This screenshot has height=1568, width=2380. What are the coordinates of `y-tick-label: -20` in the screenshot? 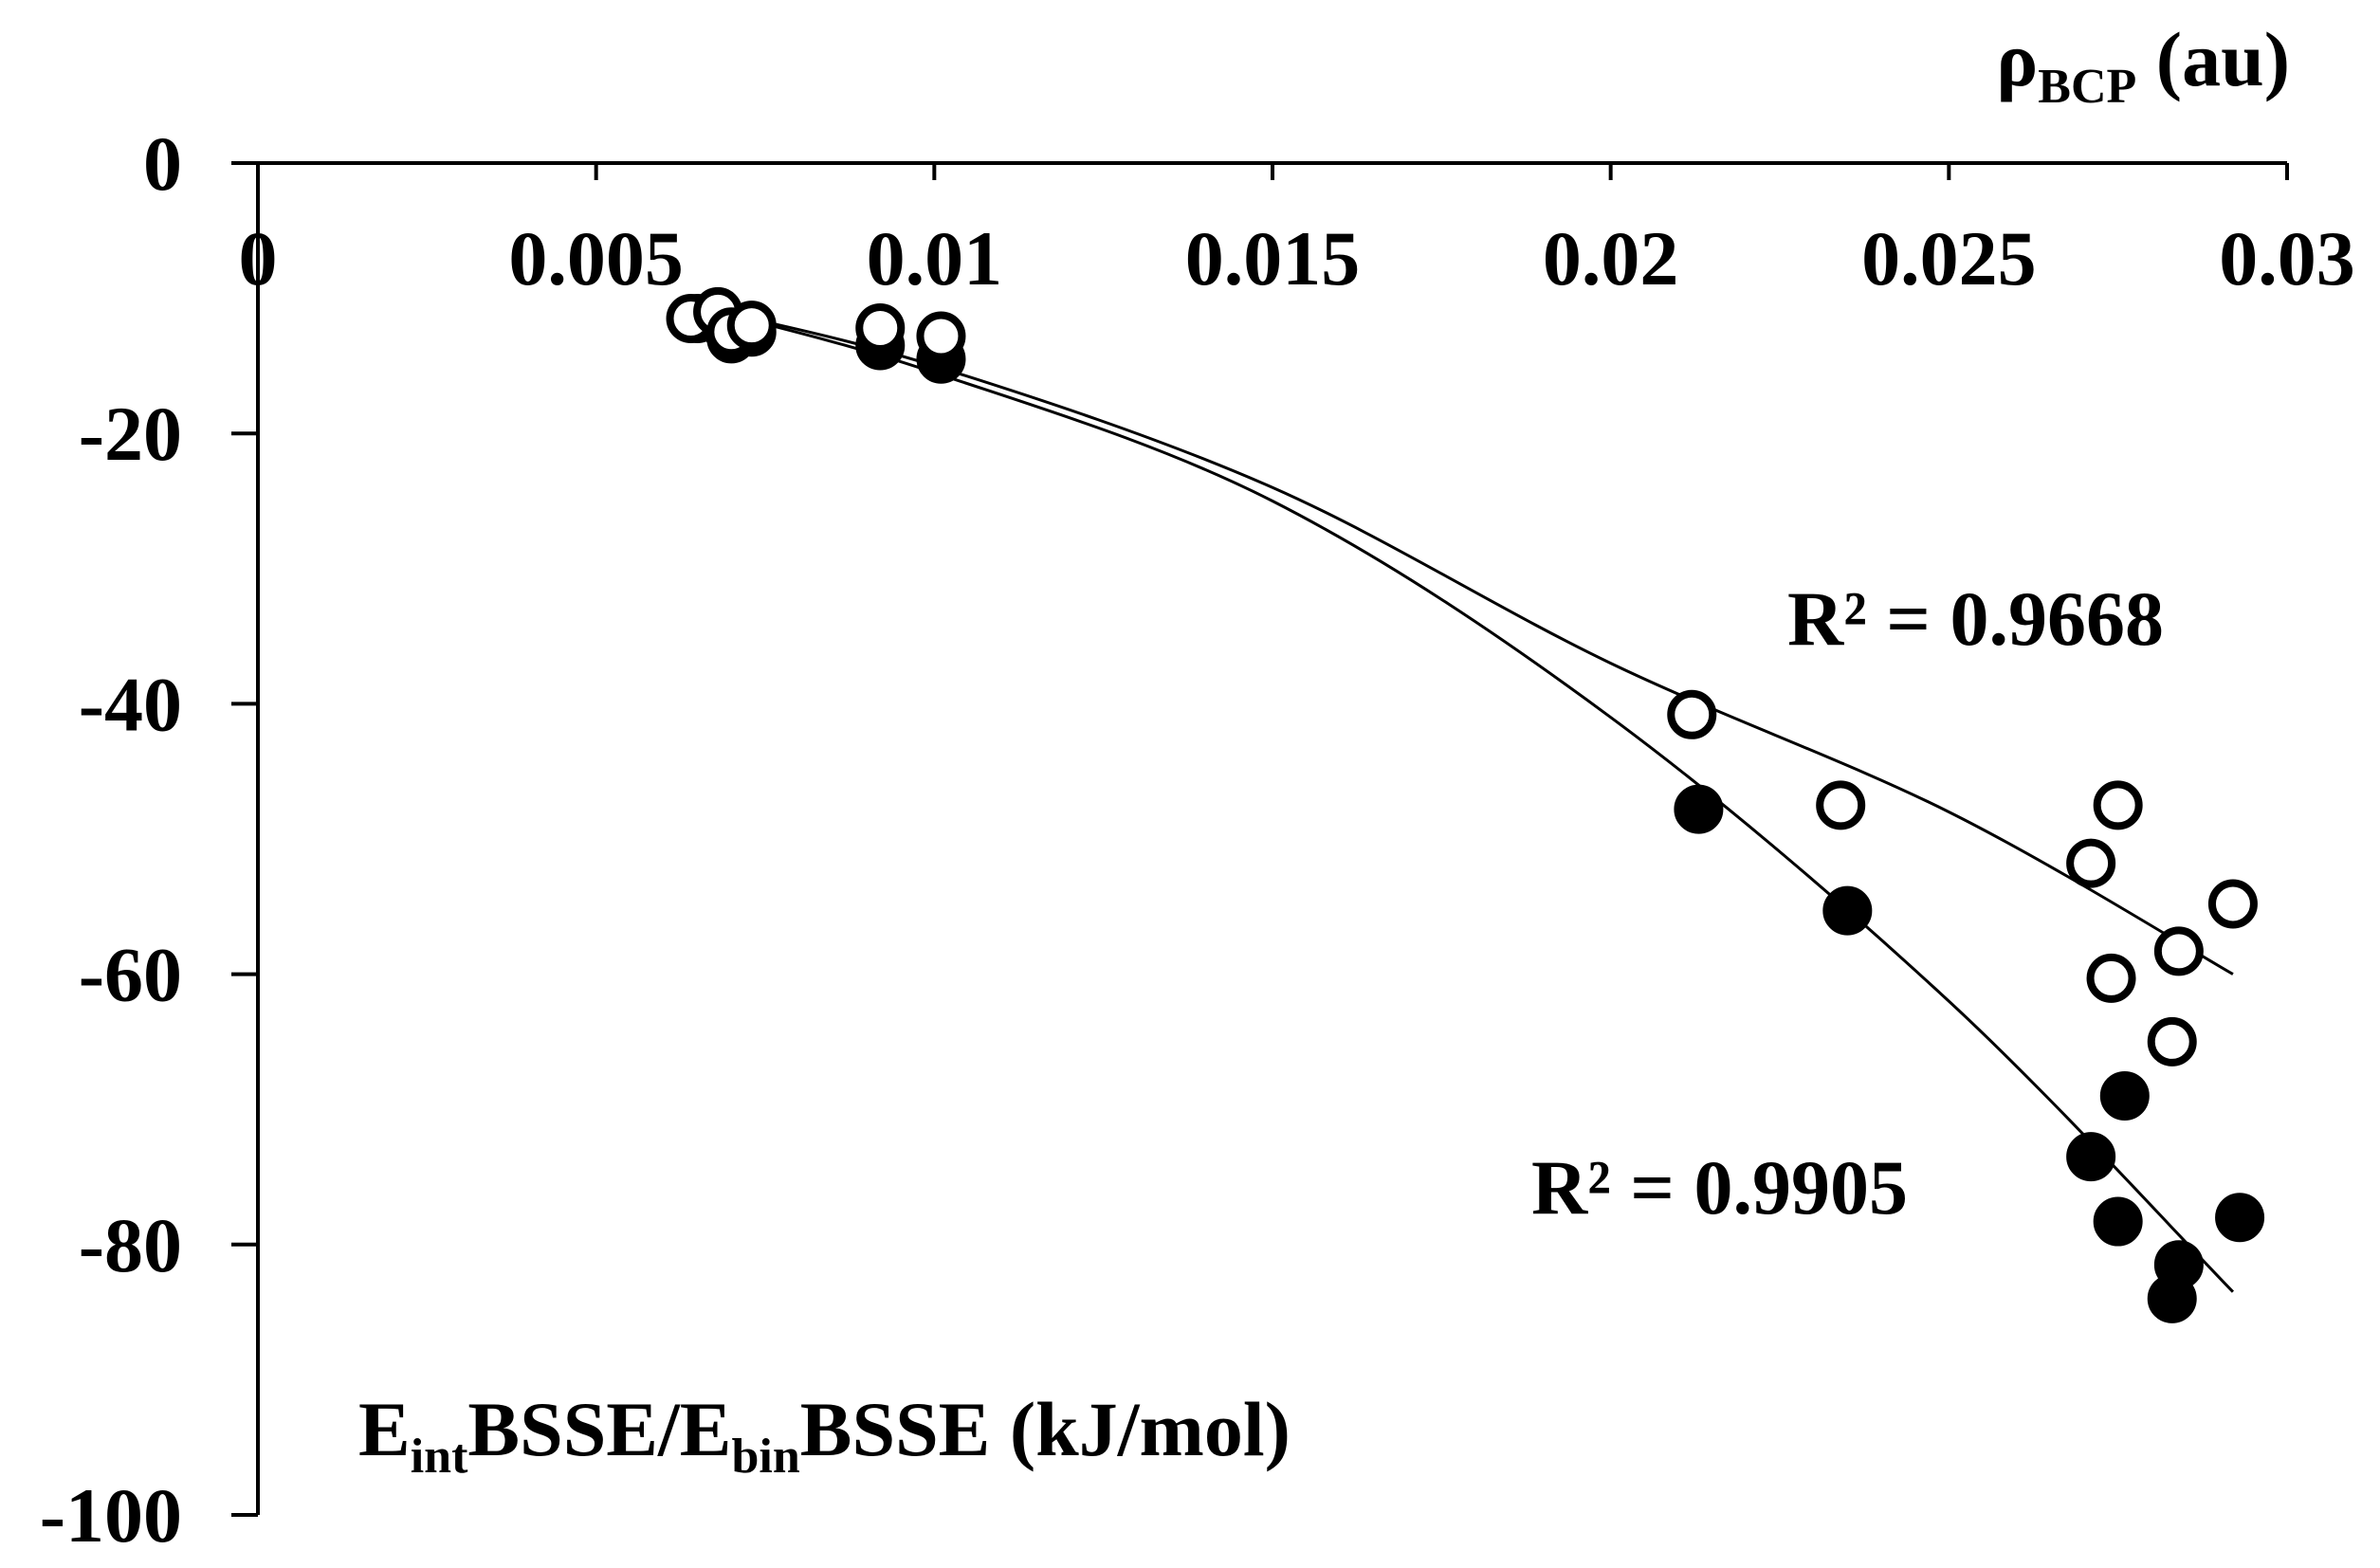 It's located at (131, 434).